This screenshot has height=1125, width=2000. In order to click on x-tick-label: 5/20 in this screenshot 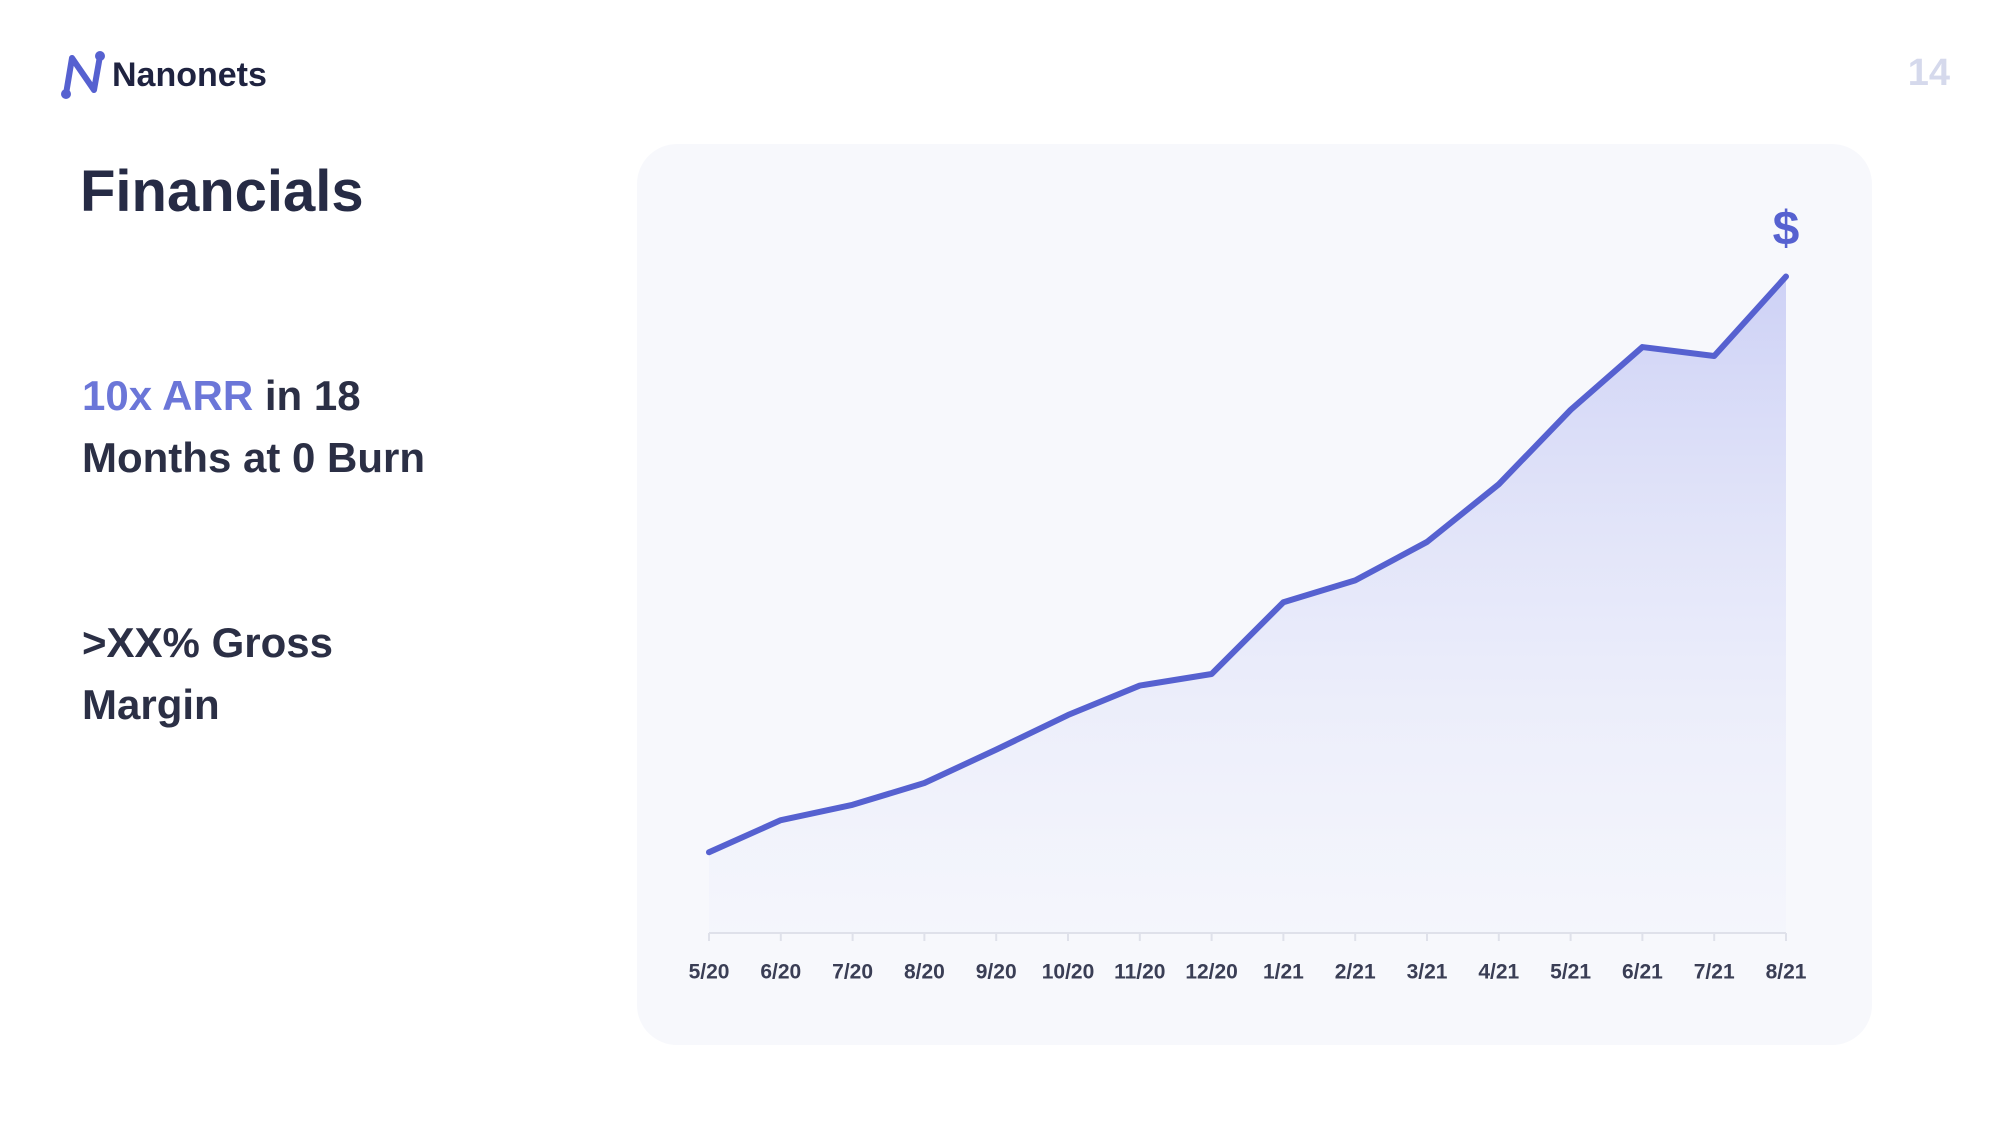, I will do `click(709, 972)`.